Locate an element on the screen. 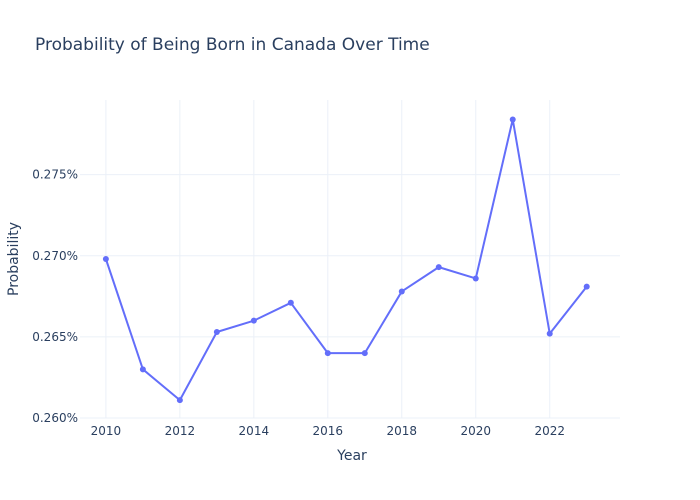 The image size is (700, 500). x-axis-ticks: 2010 2012 2014 2016 2018 2020 2022 is located at coordinates (328, 431).